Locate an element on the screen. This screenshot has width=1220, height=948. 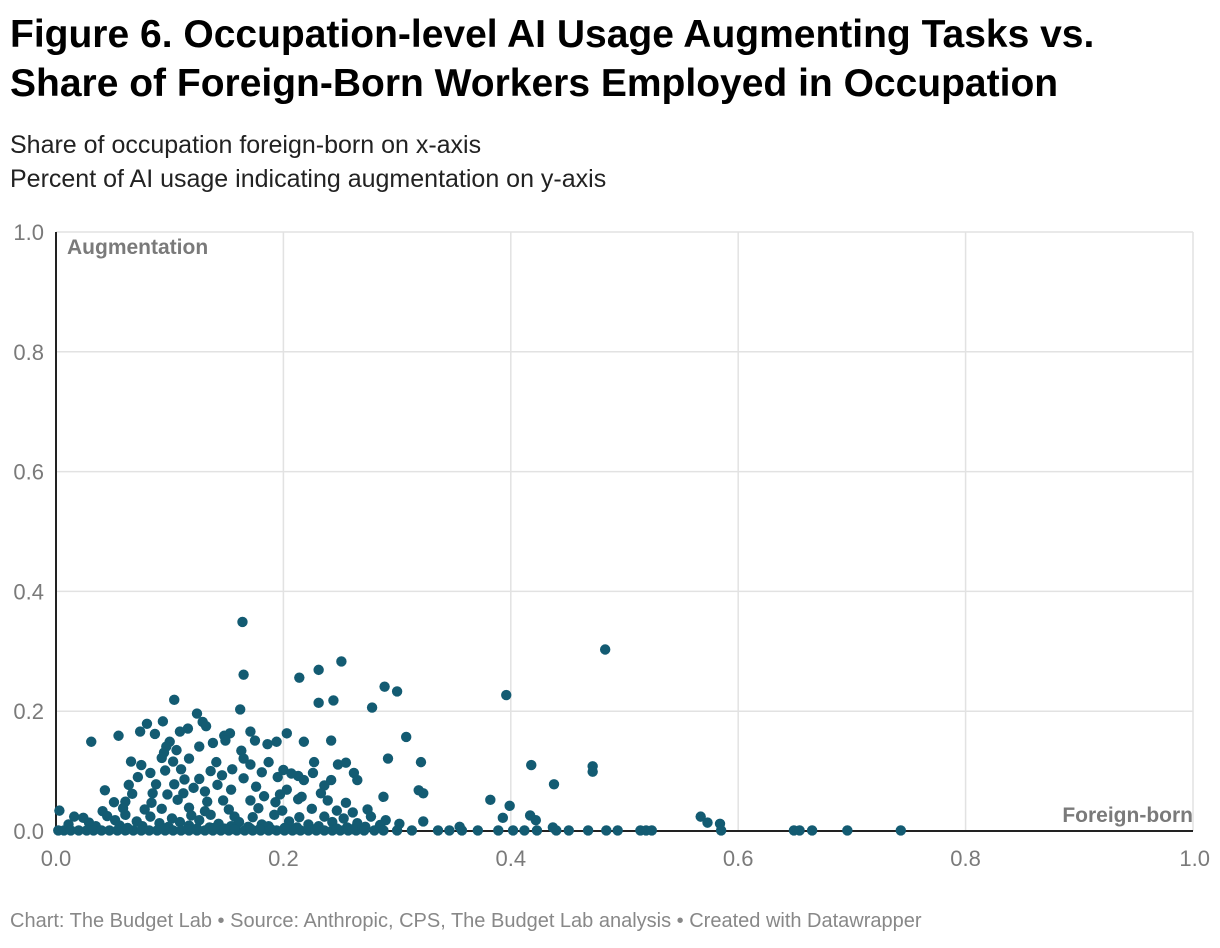
y-tick-label: 0.8 is located at coordinates (28, 352).